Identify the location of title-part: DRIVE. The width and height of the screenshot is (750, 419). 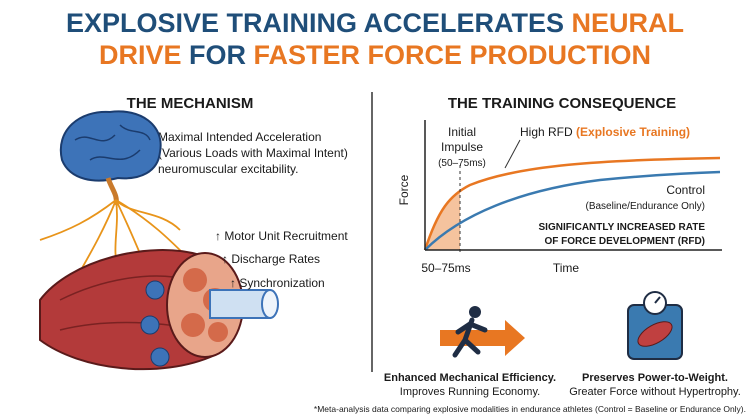
(140, 55).